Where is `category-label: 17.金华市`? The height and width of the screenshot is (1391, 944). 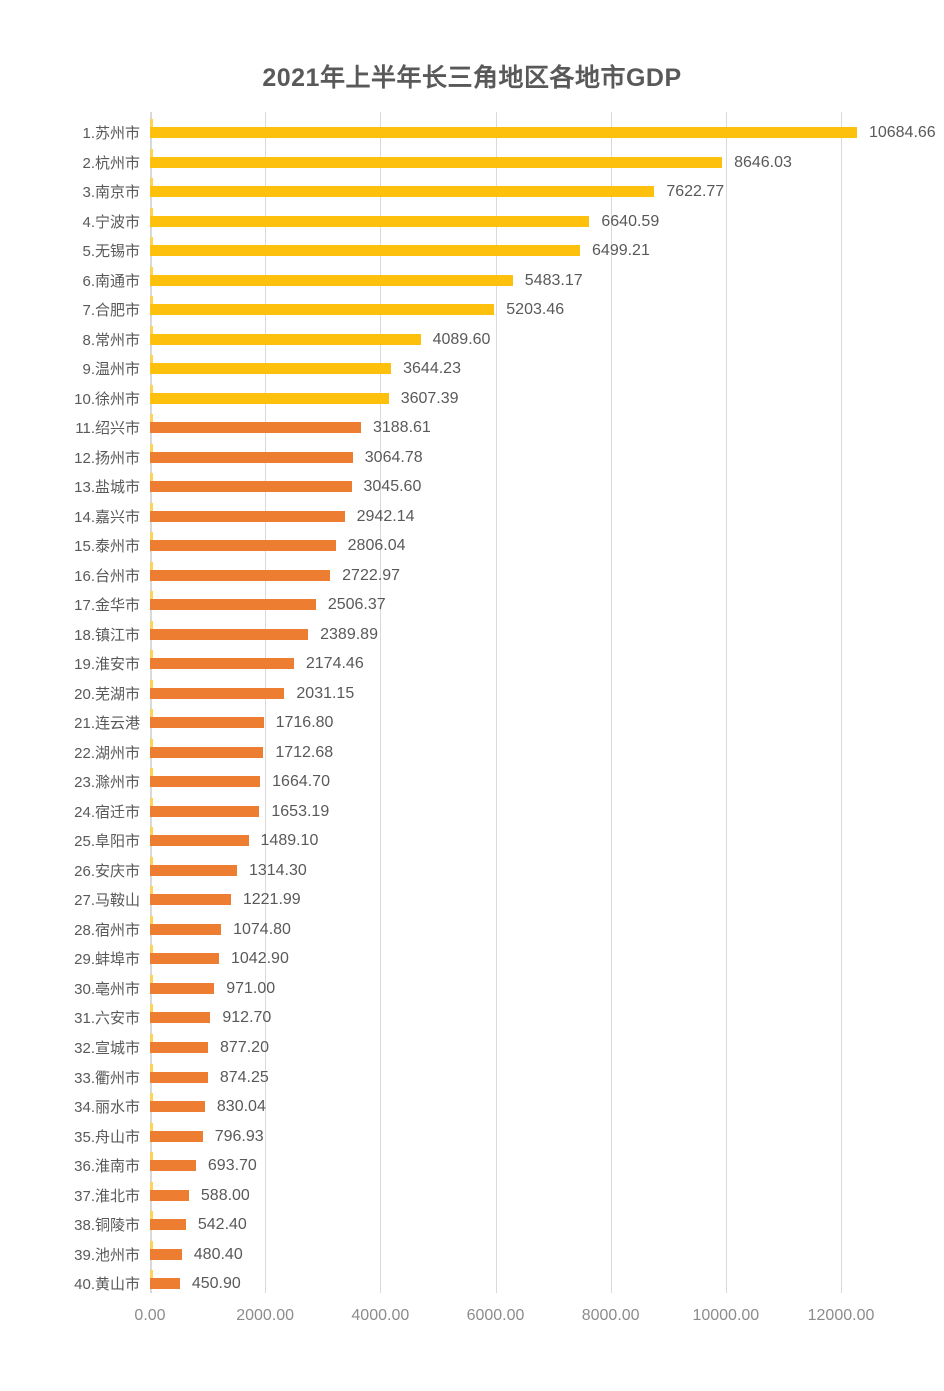 category-label: 17.金华市 is located at coordinates (107, 606).